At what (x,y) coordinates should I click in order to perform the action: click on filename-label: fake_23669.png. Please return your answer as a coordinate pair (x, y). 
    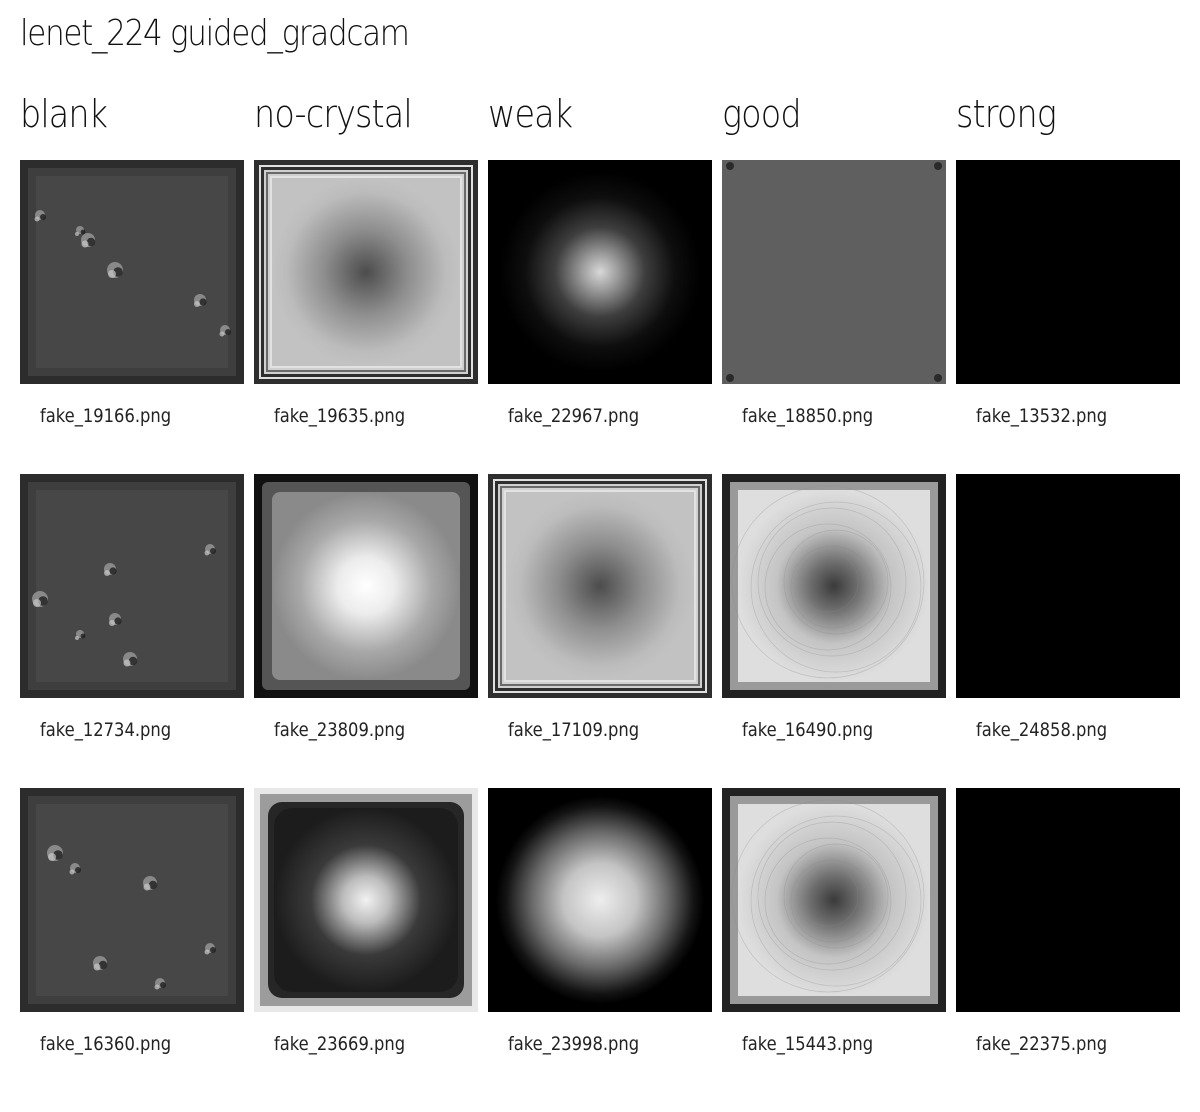
    Looking at the image, I should click on (340, 1044).